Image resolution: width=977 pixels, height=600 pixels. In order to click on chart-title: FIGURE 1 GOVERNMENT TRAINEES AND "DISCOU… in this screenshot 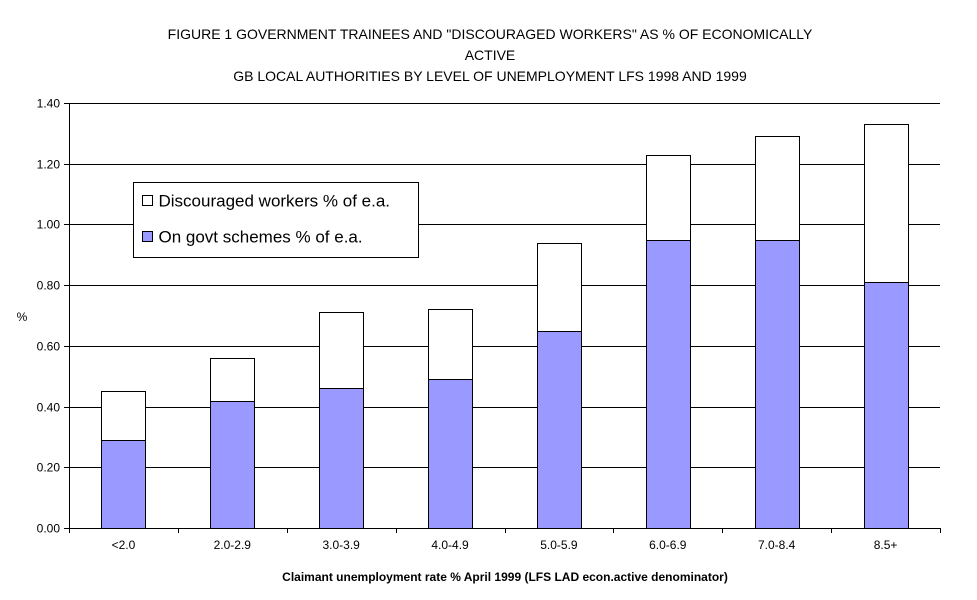, I will do `click(490, 55)`.